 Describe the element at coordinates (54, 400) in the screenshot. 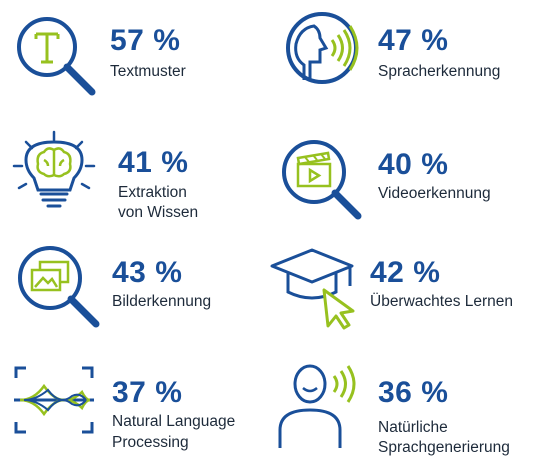

I see `waveform-frame-icon` at that location.